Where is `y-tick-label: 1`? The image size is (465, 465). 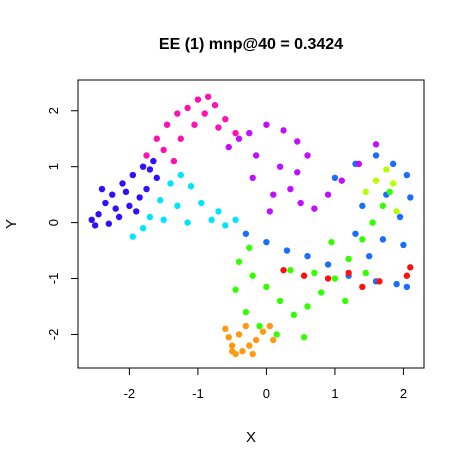 y-tick-label: 1 is located at coordinates (53, 166).